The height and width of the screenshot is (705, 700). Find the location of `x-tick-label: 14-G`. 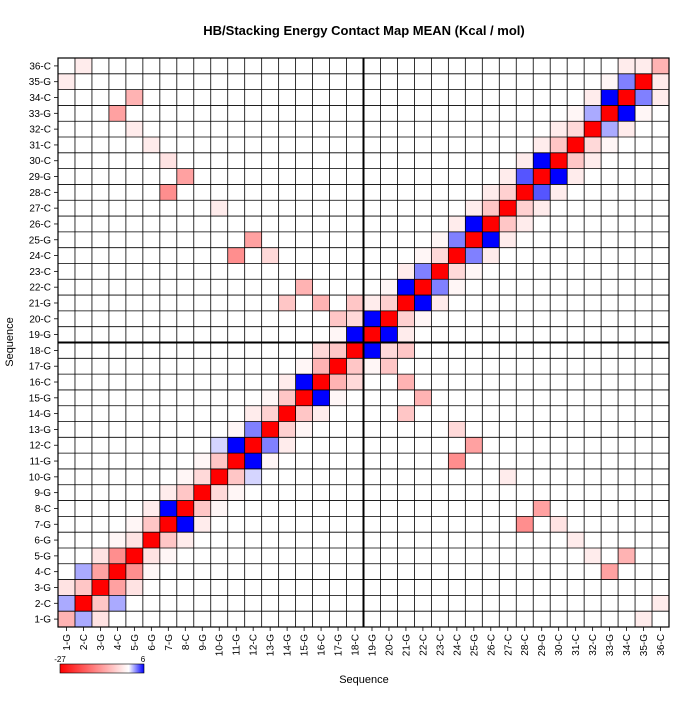

x-tick-label: 14-G is located at coordinates (288, 645).